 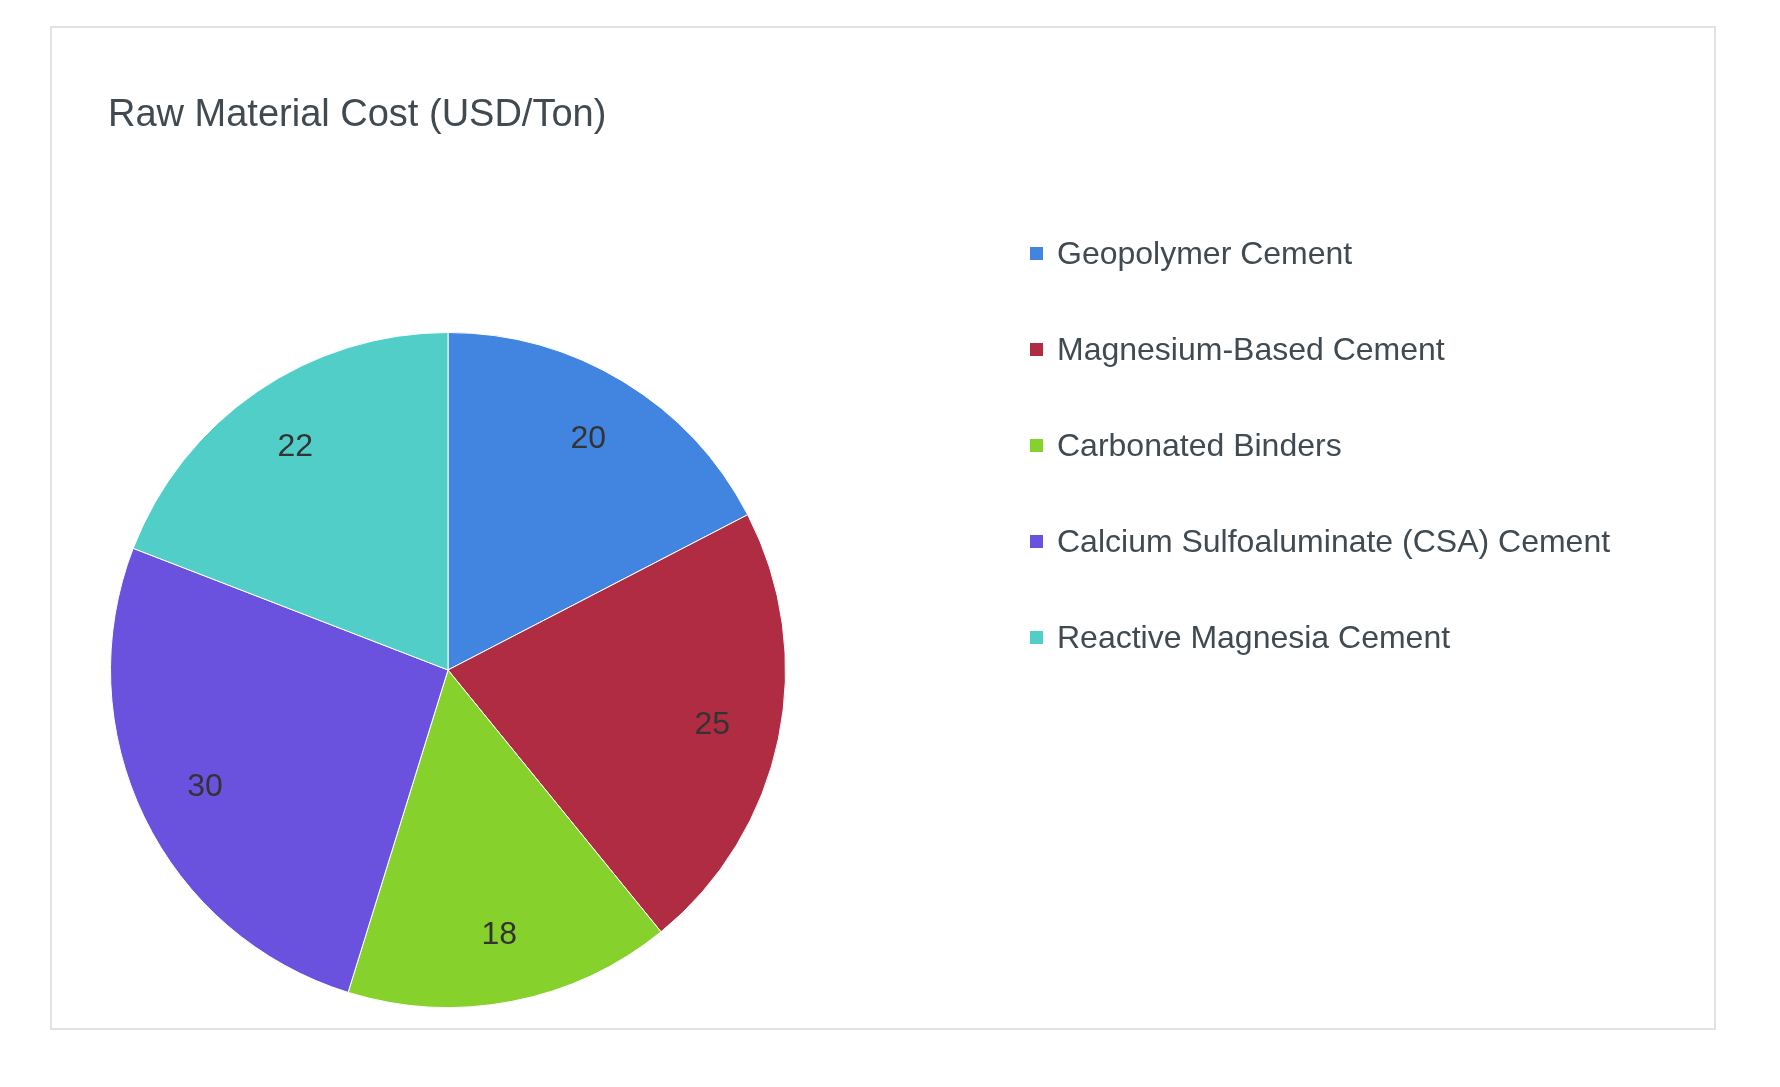 I want to click on chart-title: Raw Material Cost (USD/Ton), so click(x=357, y=113).